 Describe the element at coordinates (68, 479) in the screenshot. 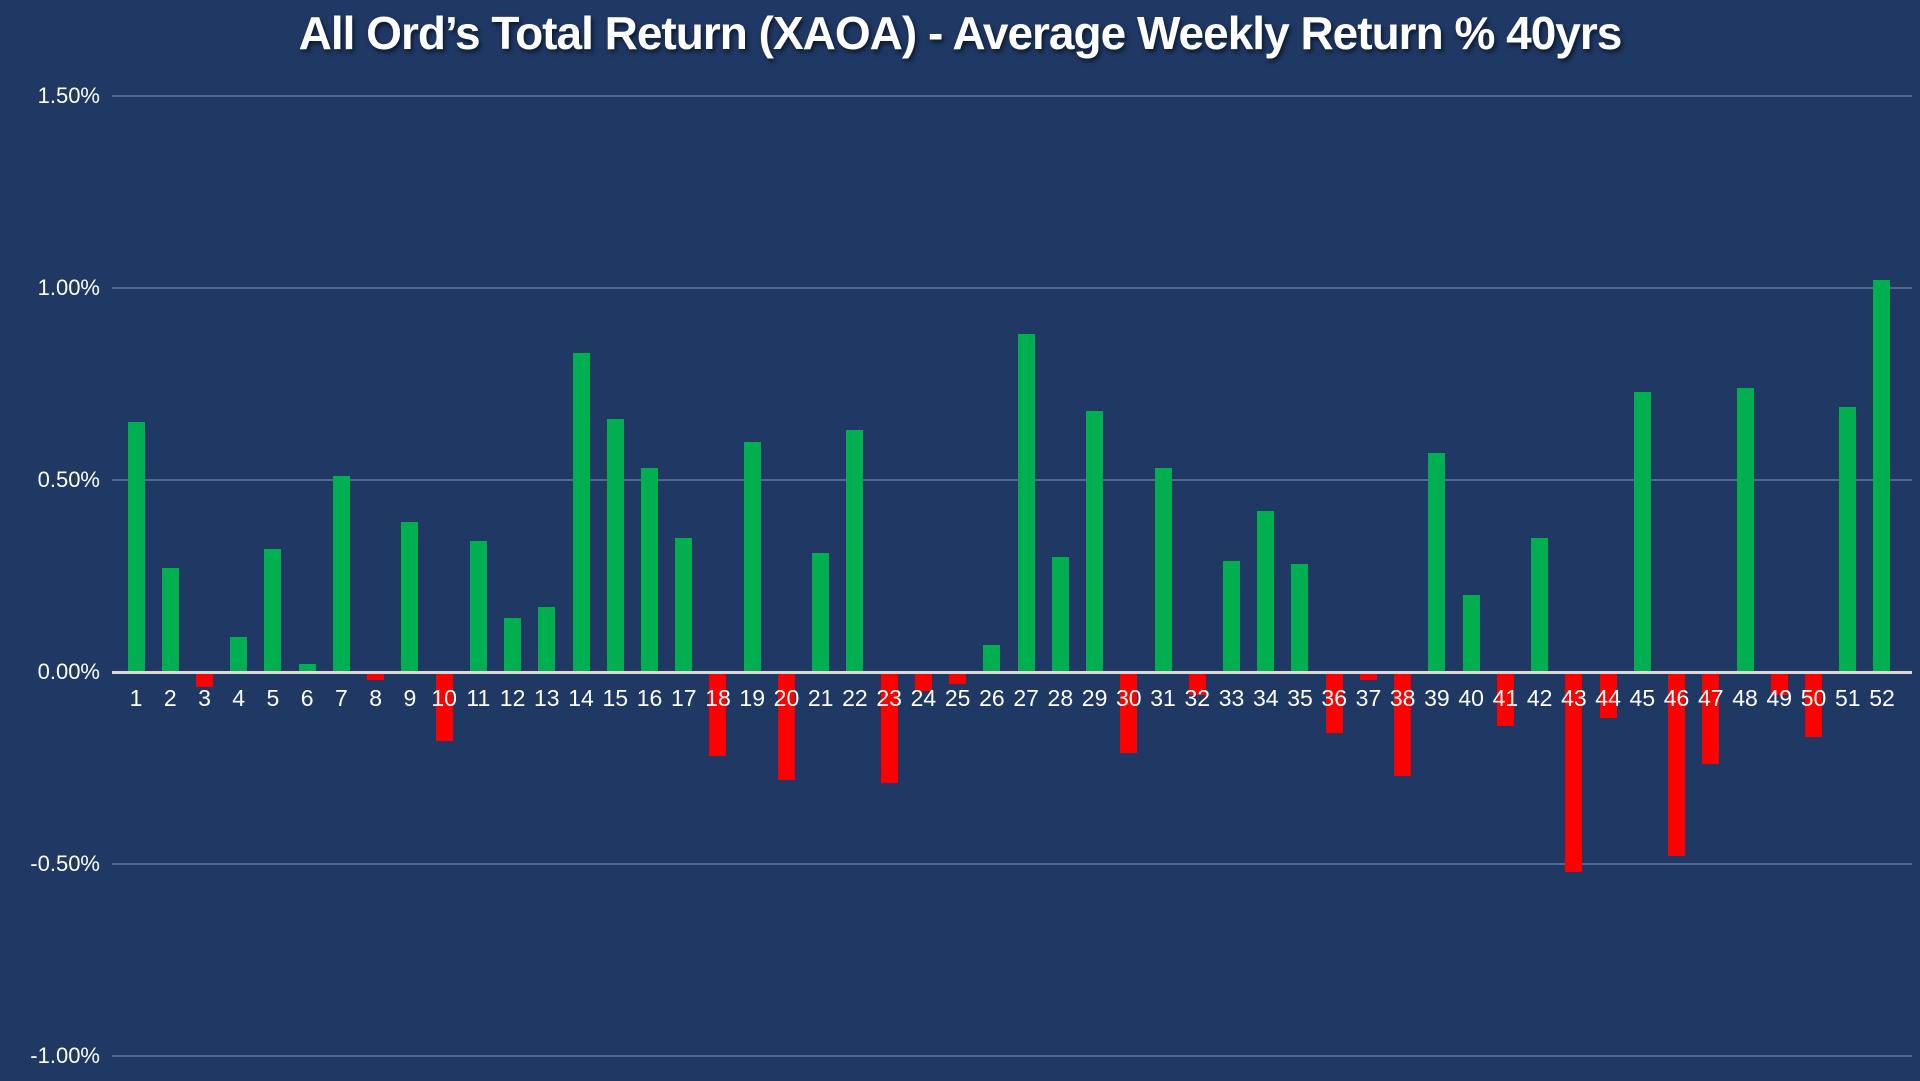

I see `y-tick-label-0.50%: 0.50%` at that location.